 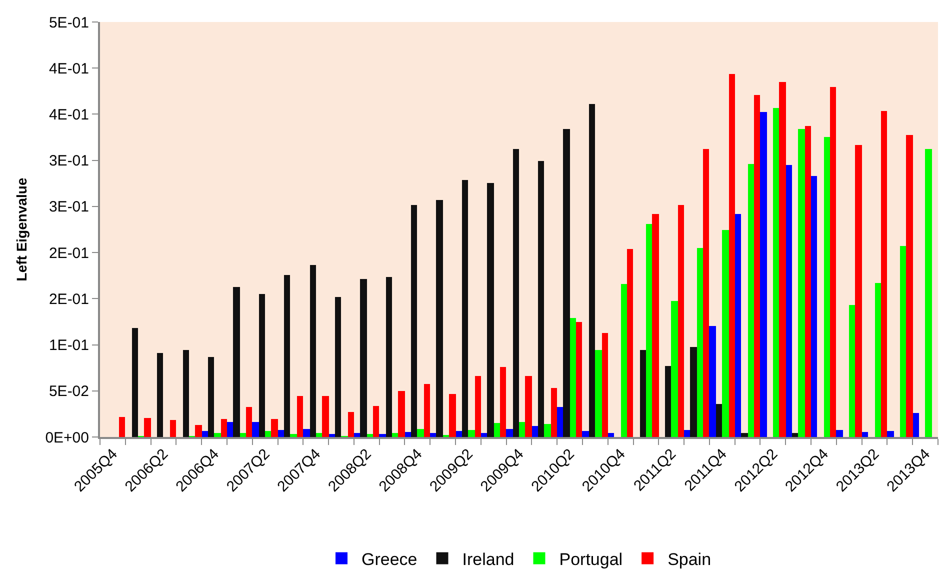 I want to click on y-tick-label: 1E-01, so click(x=68, y=345).